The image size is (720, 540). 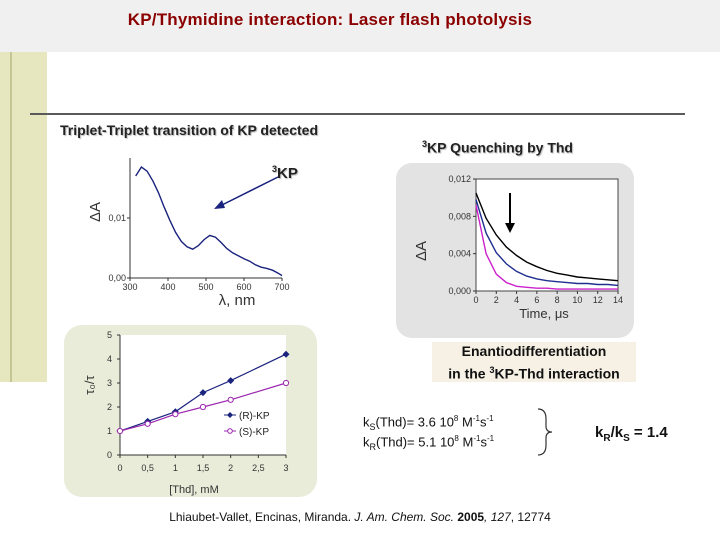 I want to click on spectrum-x-tick-label: 300, so click(x=129, y=287).